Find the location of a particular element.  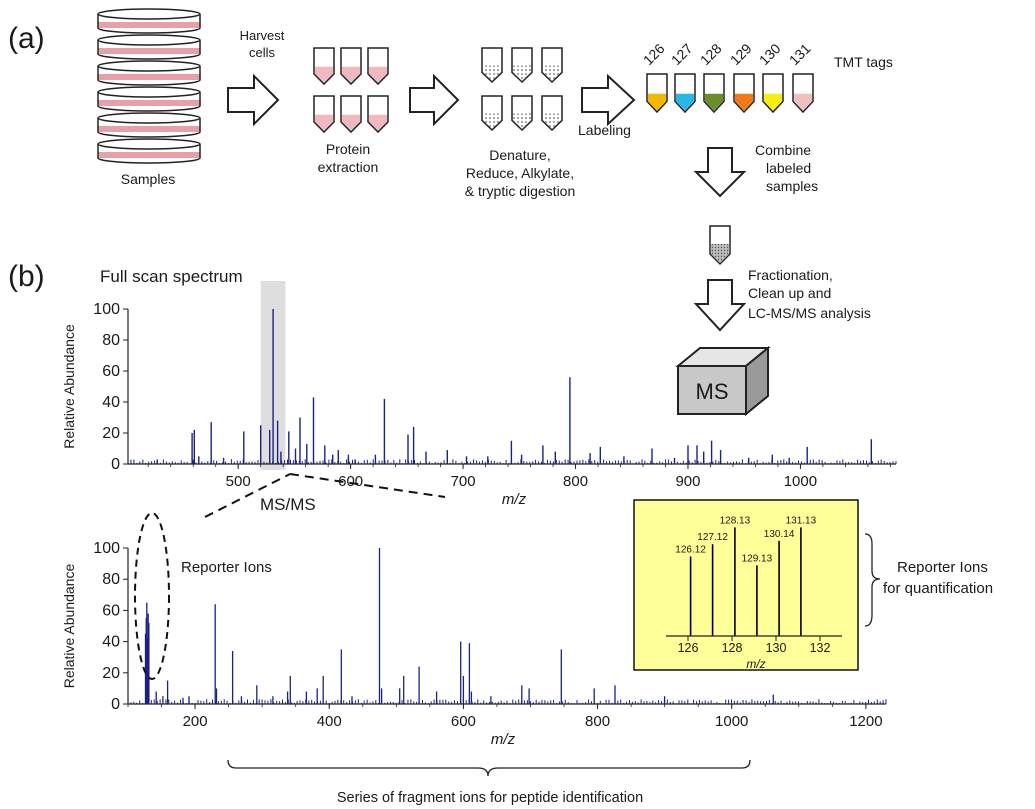

harvest-arrow-icon is located at coordinates (253, 100).